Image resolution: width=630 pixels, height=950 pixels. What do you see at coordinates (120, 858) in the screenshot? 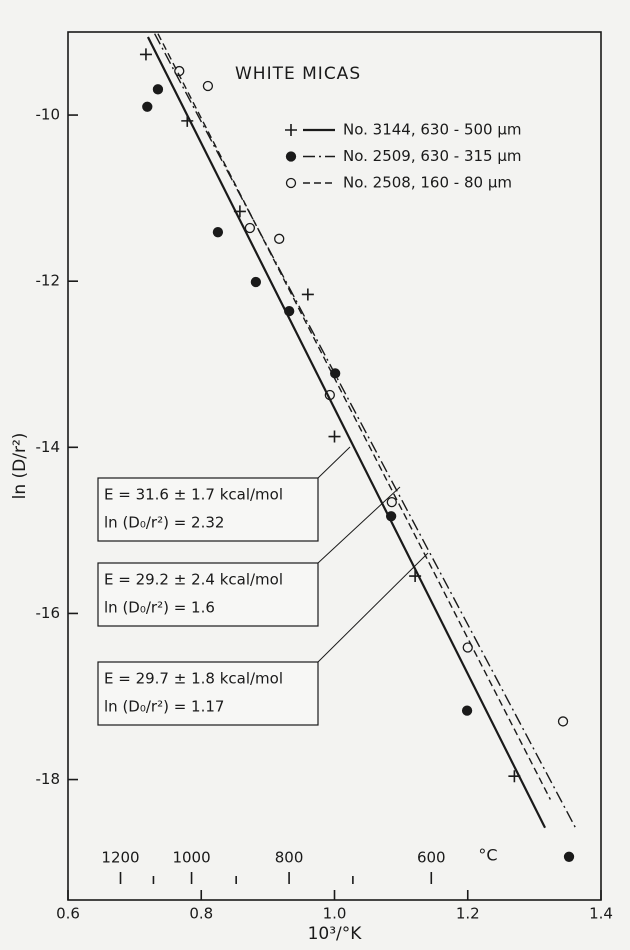
I see `temp-tick-label: 1200` at bounding box center [120, 858].